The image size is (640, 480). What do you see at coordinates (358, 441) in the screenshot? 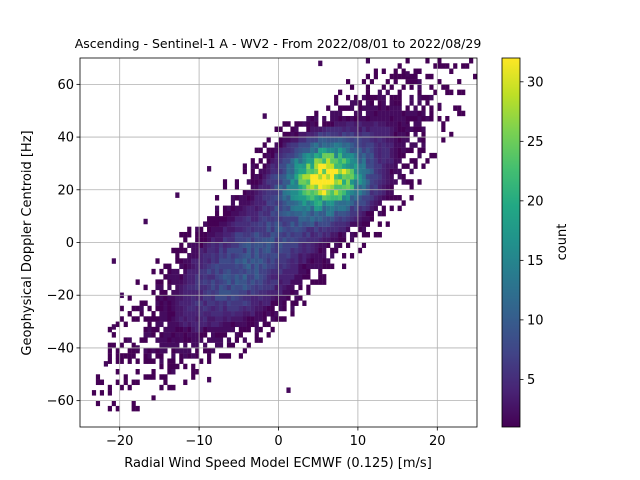
I see `x-tick-label: 10` at bounding box center [358, 441].